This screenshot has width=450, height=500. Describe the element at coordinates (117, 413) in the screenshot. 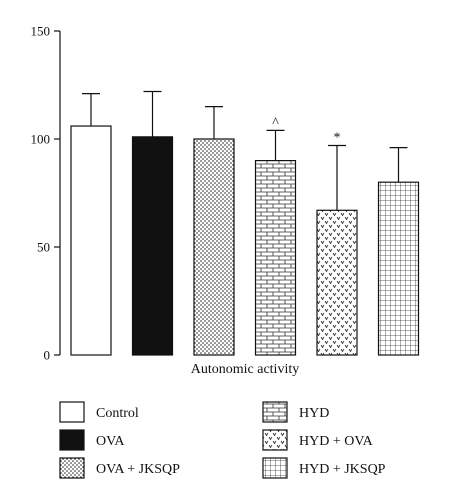

I see `legend-label: Control` at that location.